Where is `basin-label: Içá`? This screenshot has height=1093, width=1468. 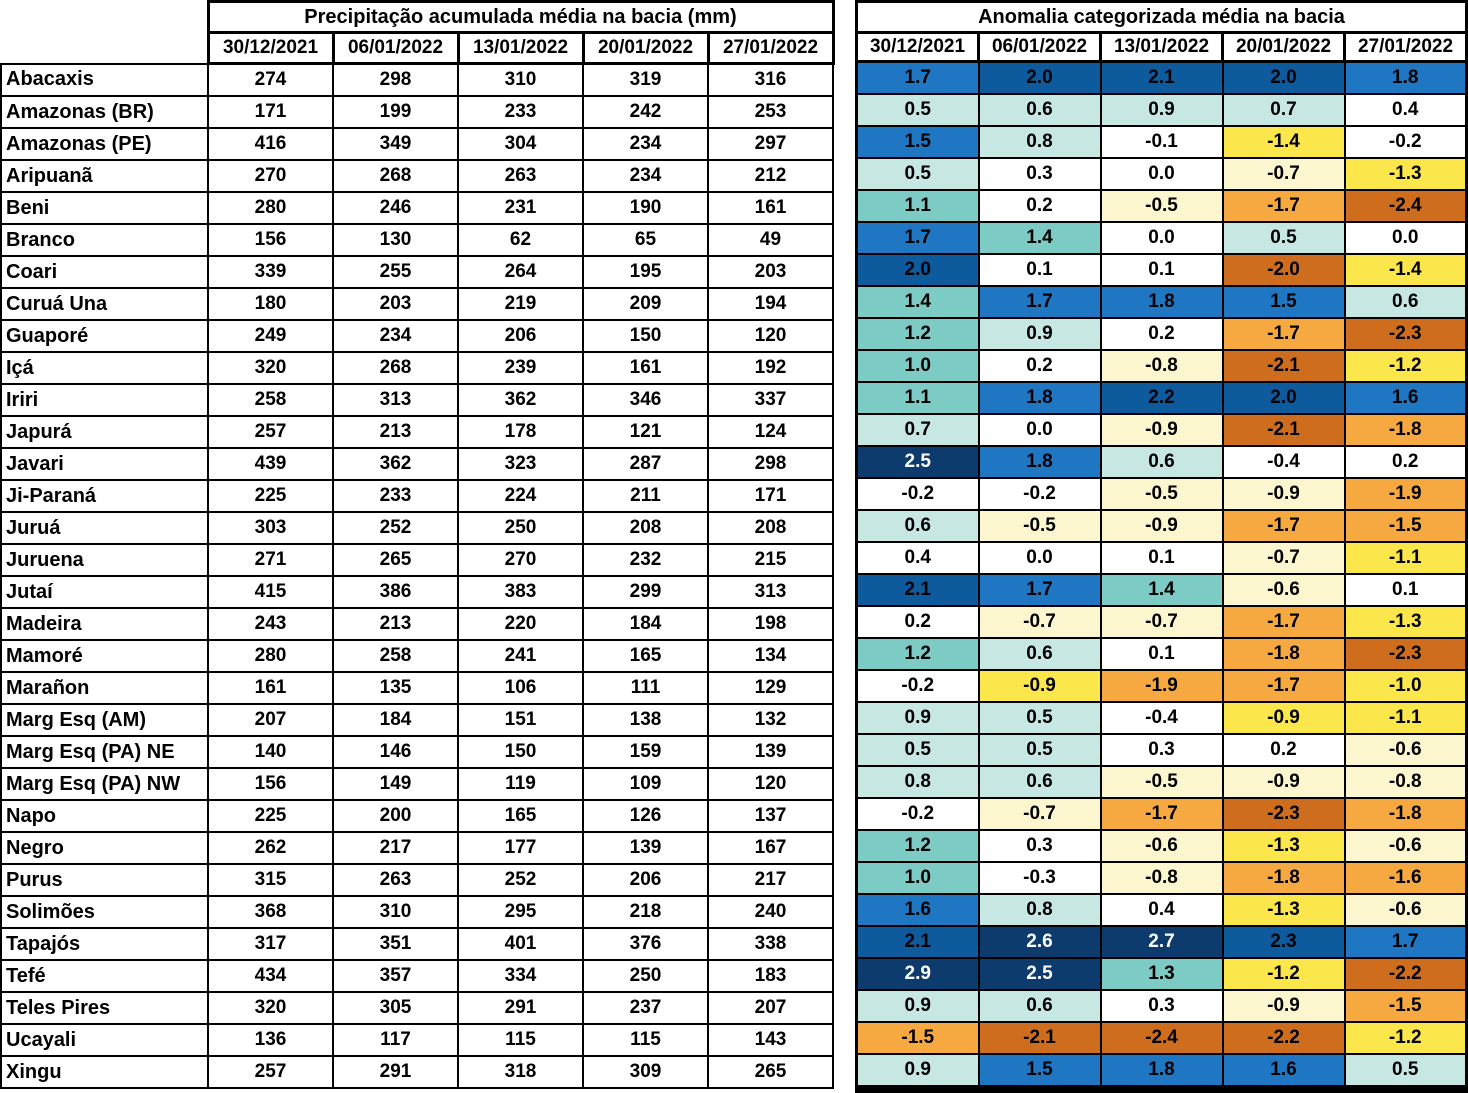 basin-label: Içá is located at coordinates (104, 368).